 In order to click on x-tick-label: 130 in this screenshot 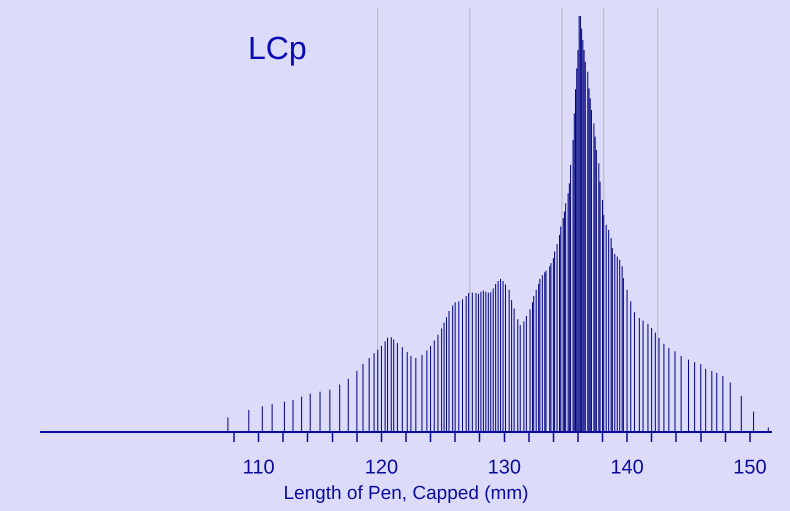, I will do `click(504, 467)`.